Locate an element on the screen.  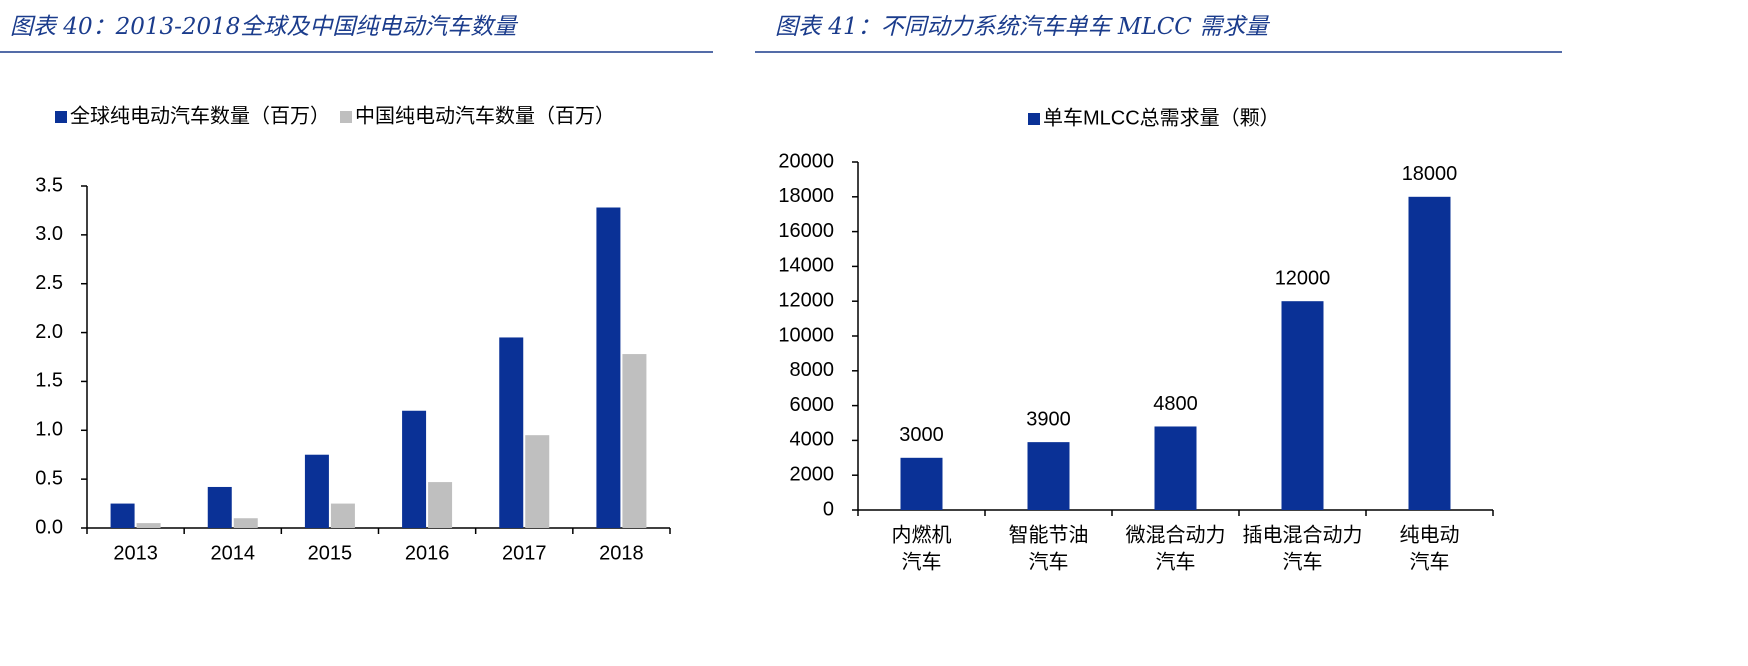
y-tick-label: 8000 is located at coordinates (812, 370).